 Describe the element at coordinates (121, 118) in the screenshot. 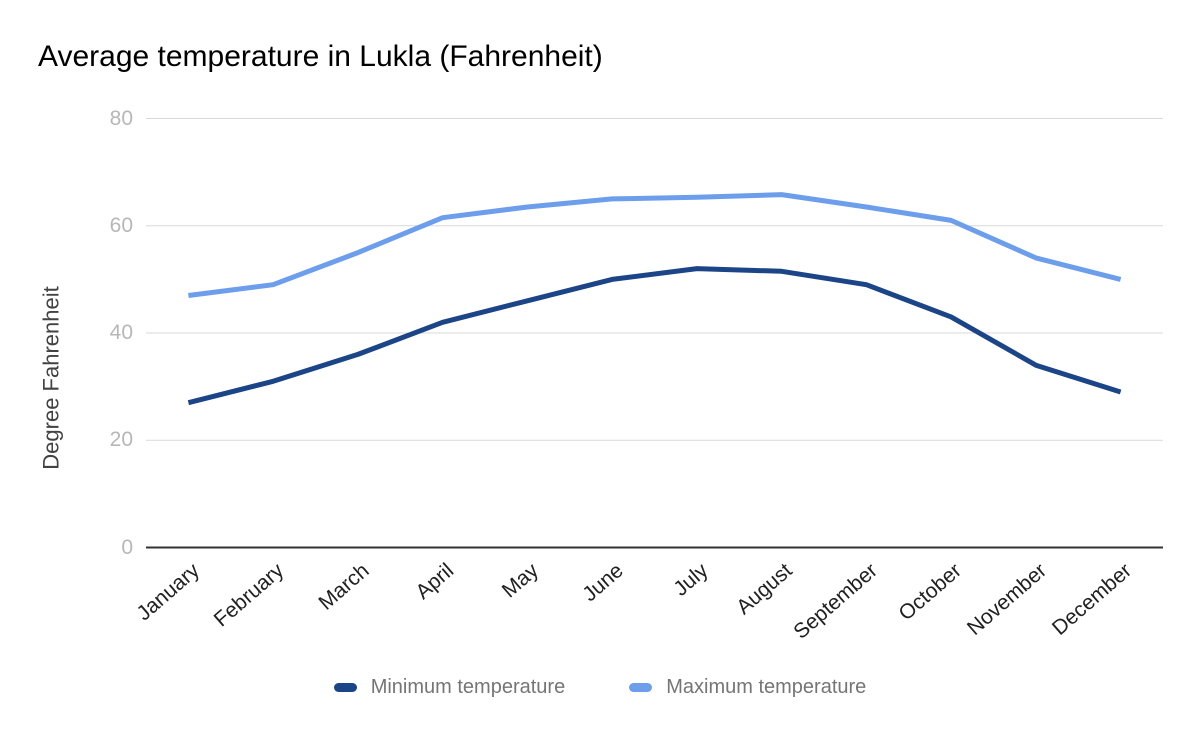

I see `y-tick-label-80: 80` at that location.